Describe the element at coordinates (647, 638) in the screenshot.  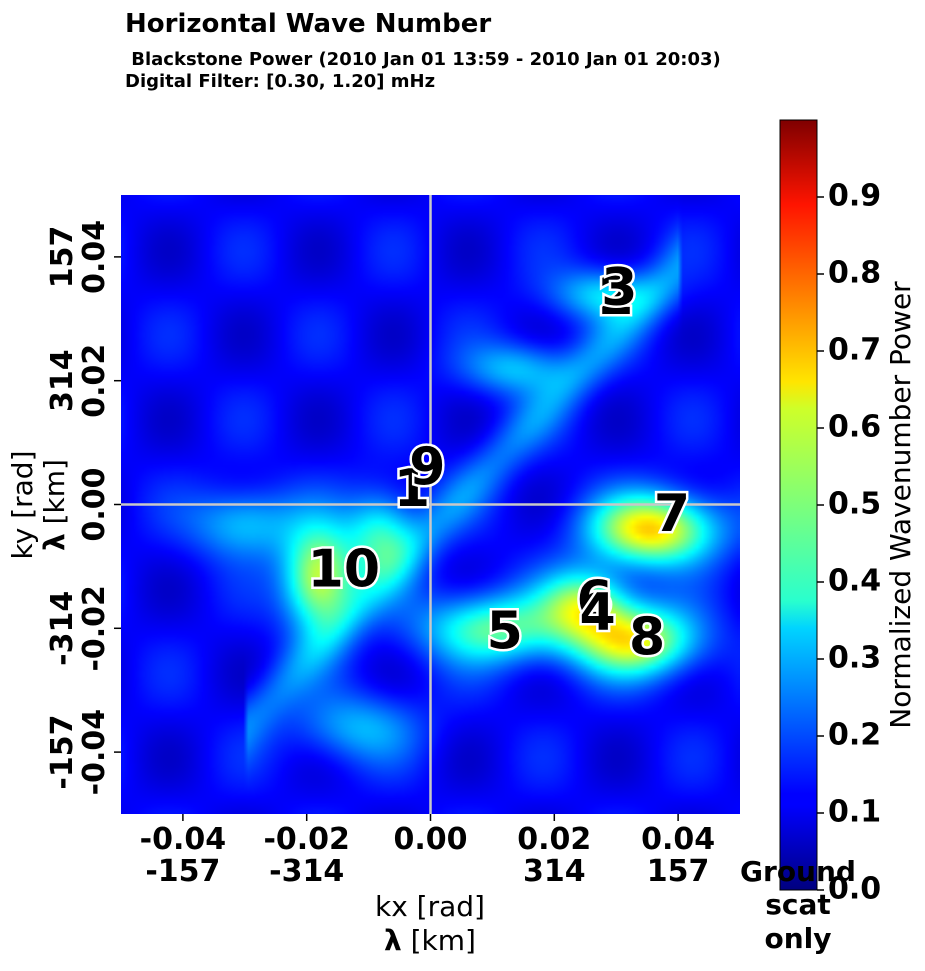
I see `peak-marker-8: 8` at that location.